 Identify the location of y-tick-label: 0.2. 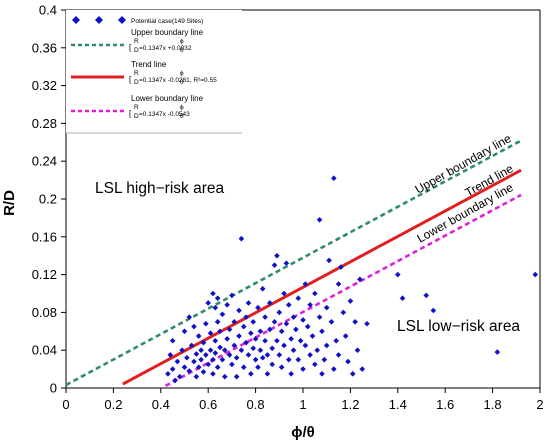
(48, 199).